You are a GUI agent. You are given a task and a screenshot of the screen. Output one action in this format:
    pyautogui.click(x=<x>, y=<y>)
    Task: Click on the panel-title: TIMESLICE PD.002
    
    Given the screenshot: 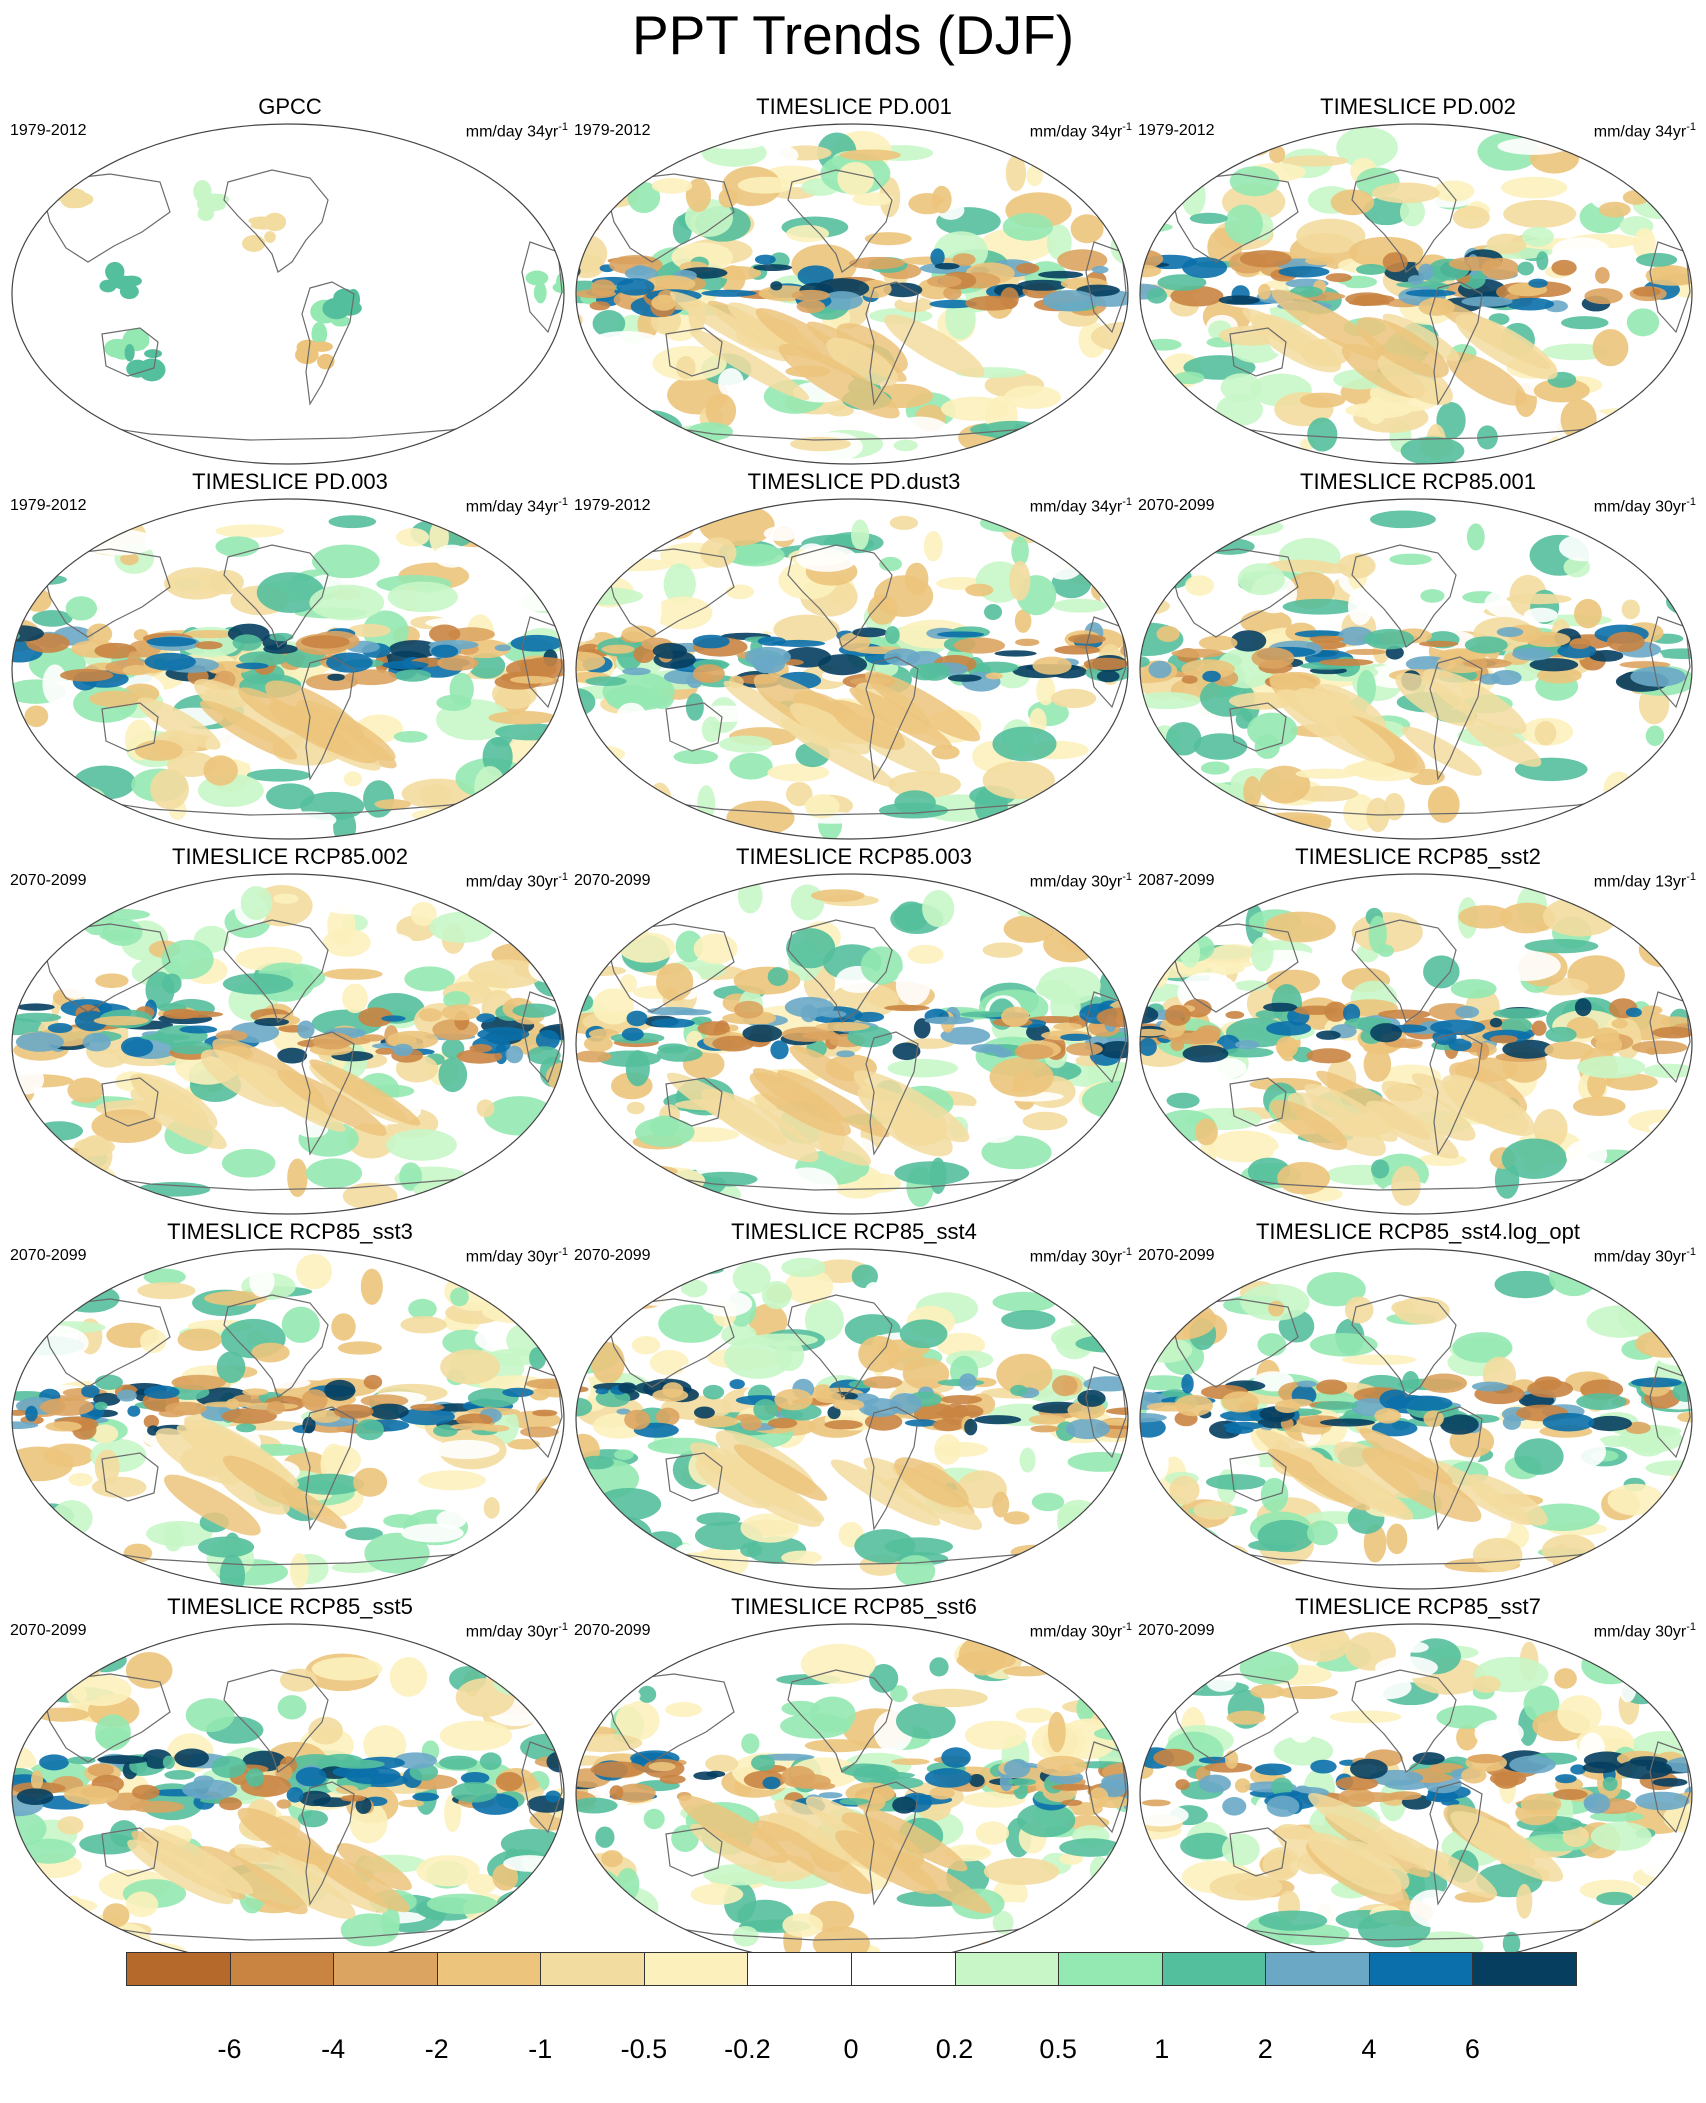 What is the action you would take?
    pyautogui.click(x=1418, y=106)
    